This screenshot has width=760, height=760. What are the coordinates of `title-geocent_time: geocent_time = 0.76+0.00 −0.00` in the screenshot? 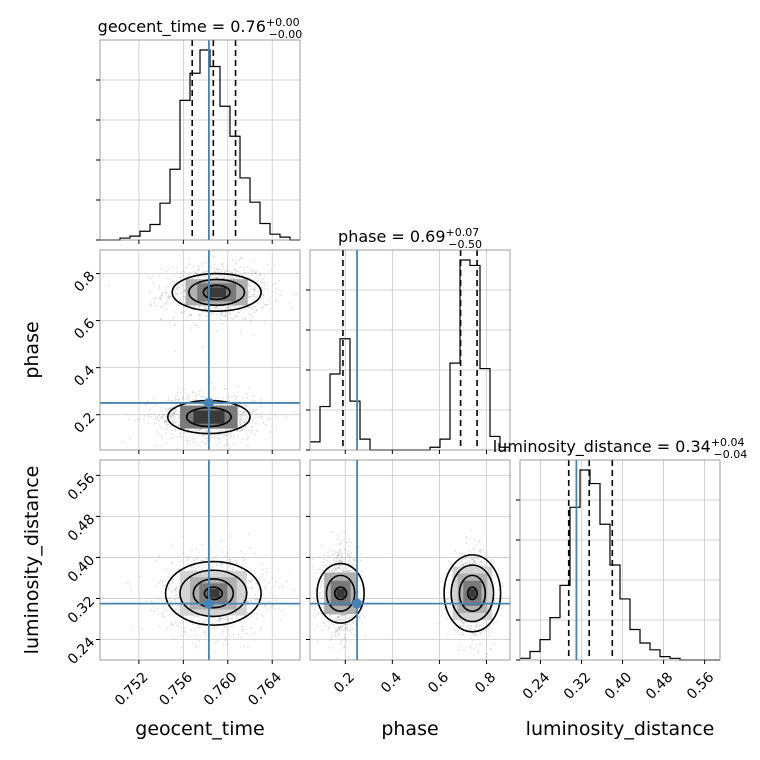 It's located at (200, 28).